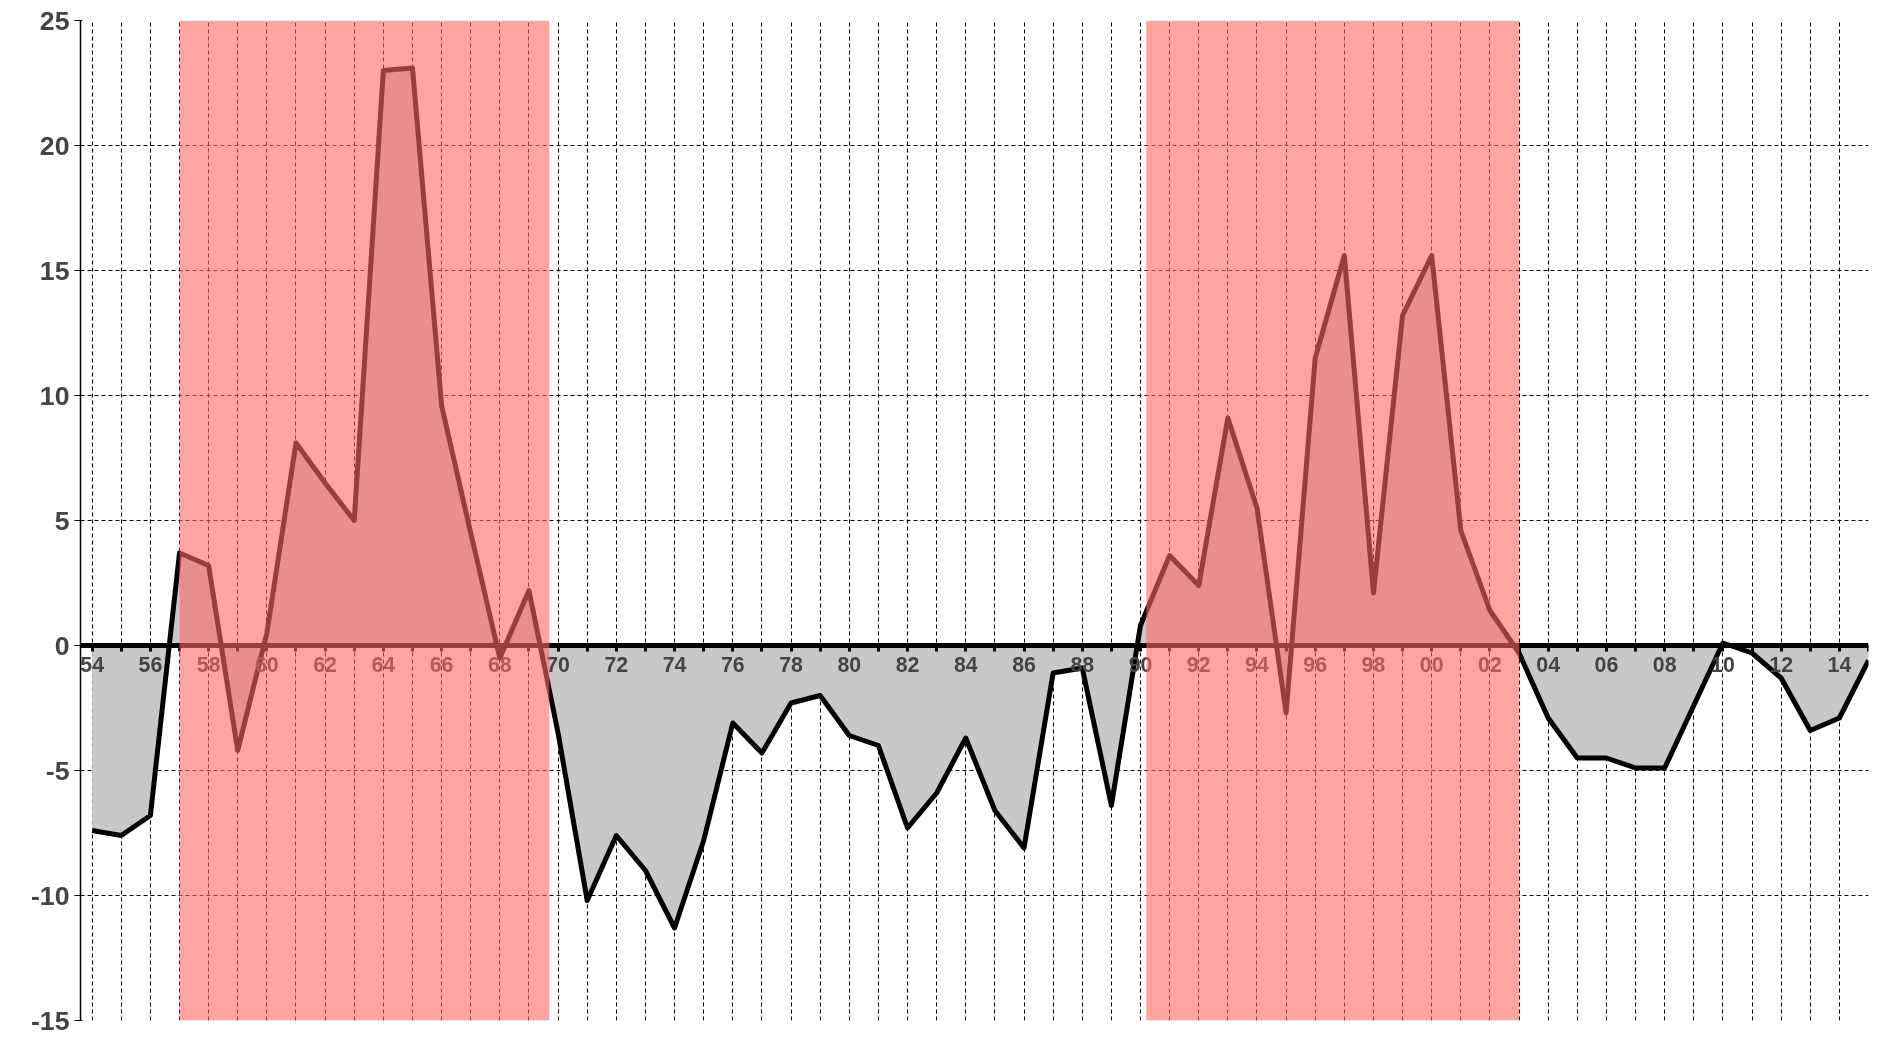 This screenshot has height=1052, width=1892. I want to click on y-tick-label: 20, so click(54, 145).